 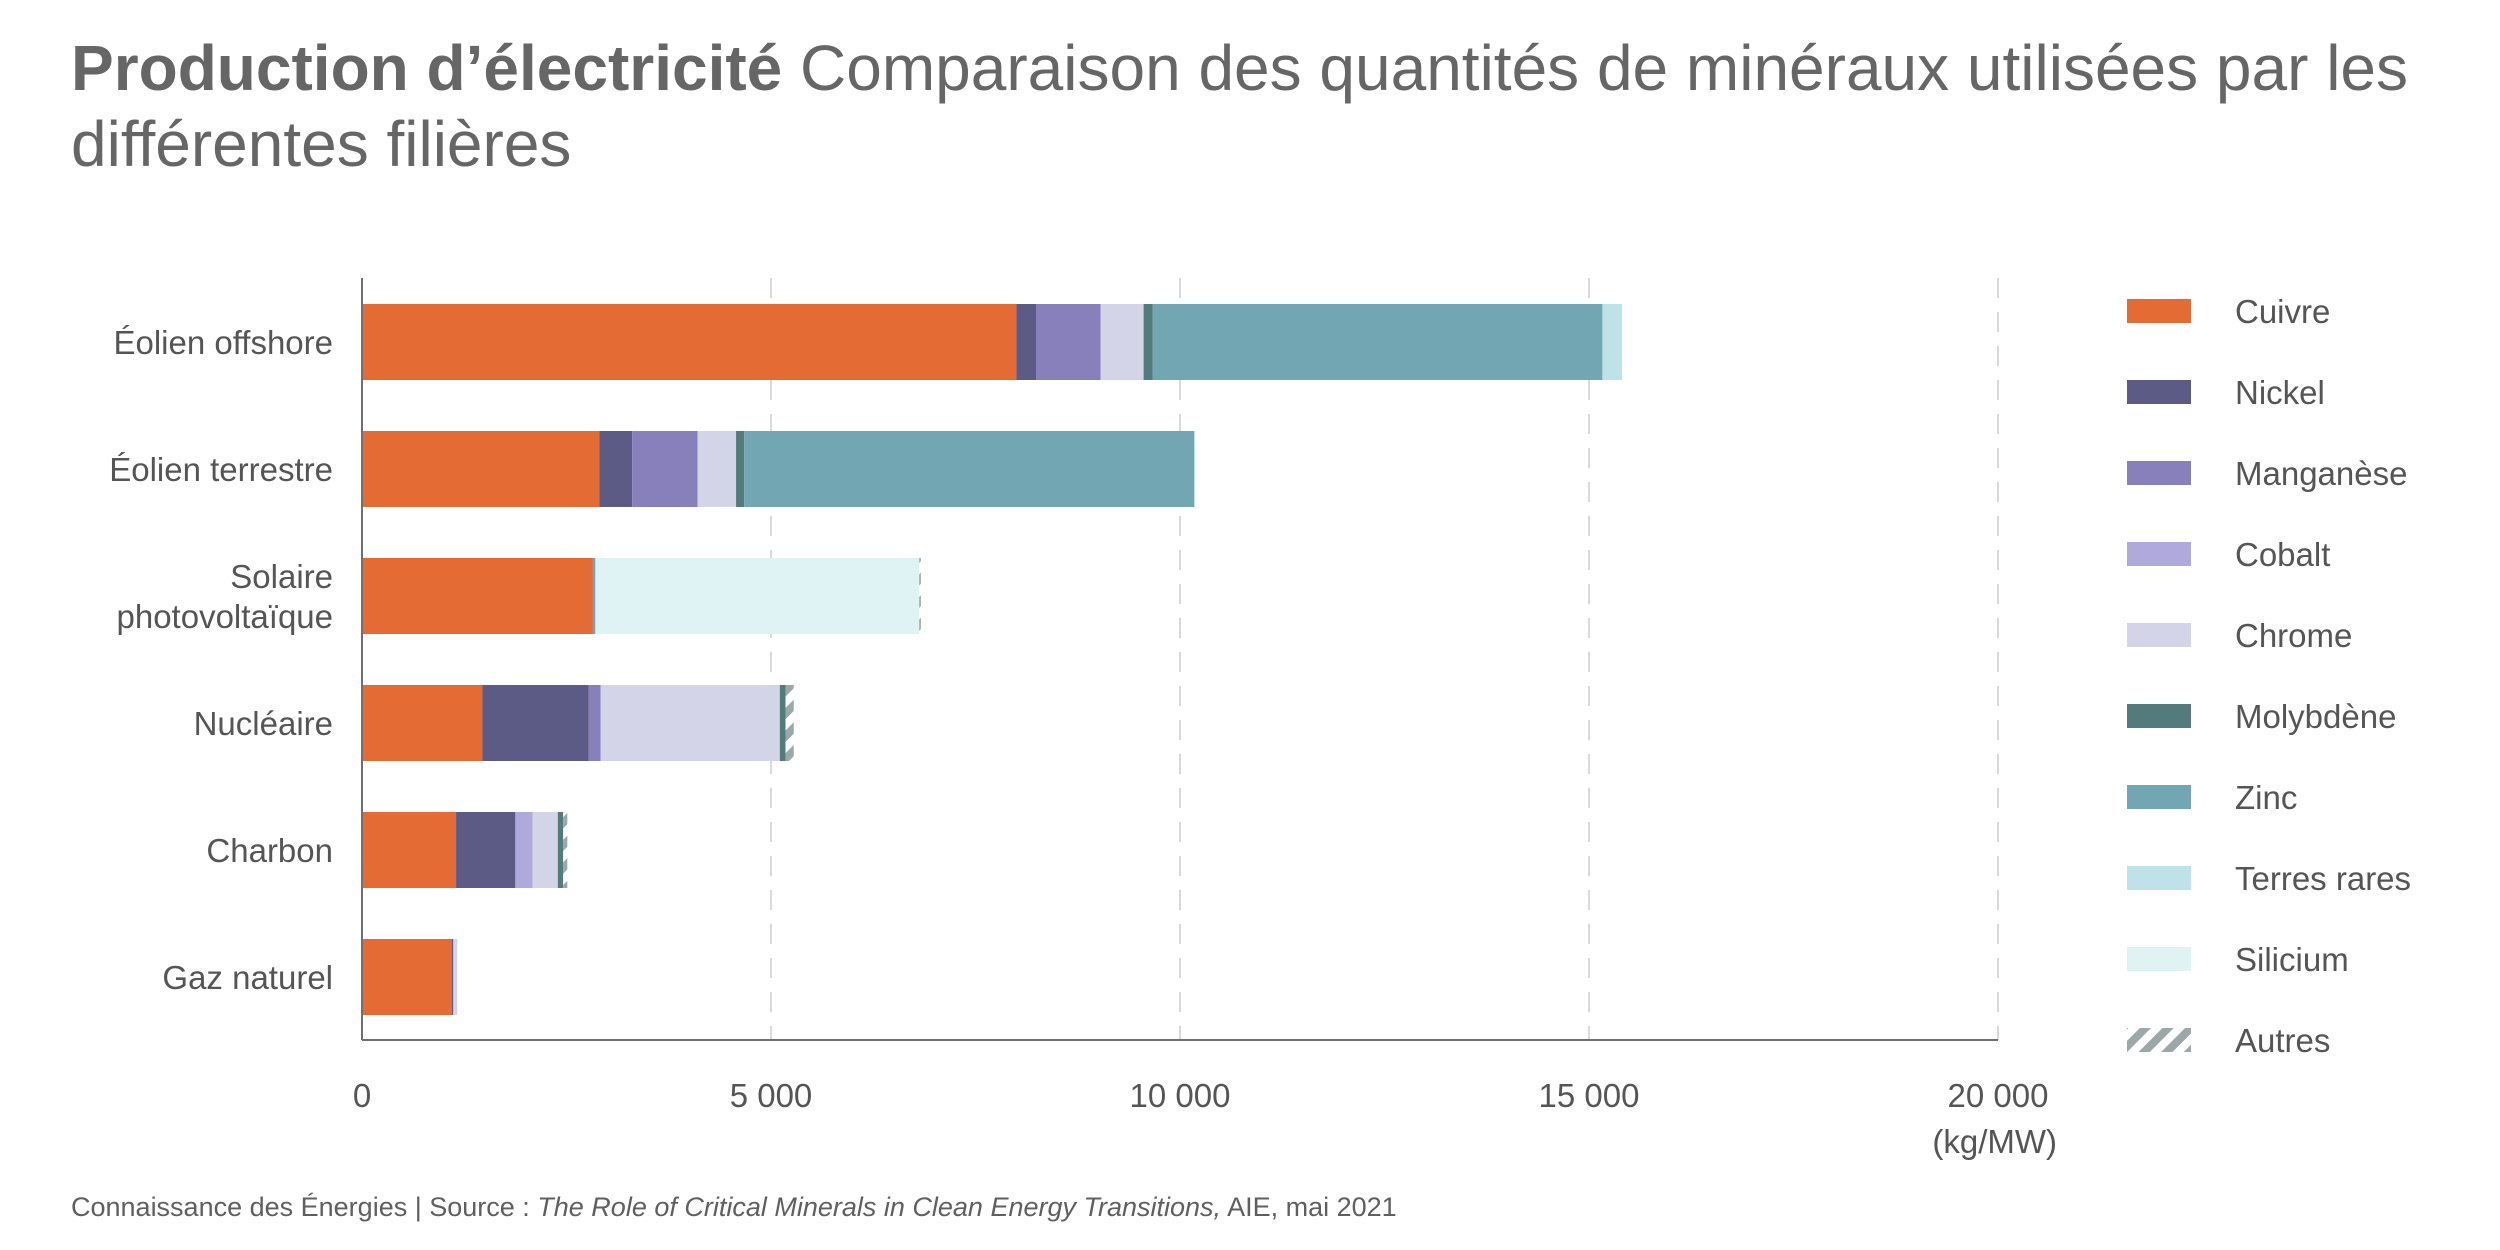 I want to click on bar-eolien-offshore-cuivre, so click(x=689, y=342).